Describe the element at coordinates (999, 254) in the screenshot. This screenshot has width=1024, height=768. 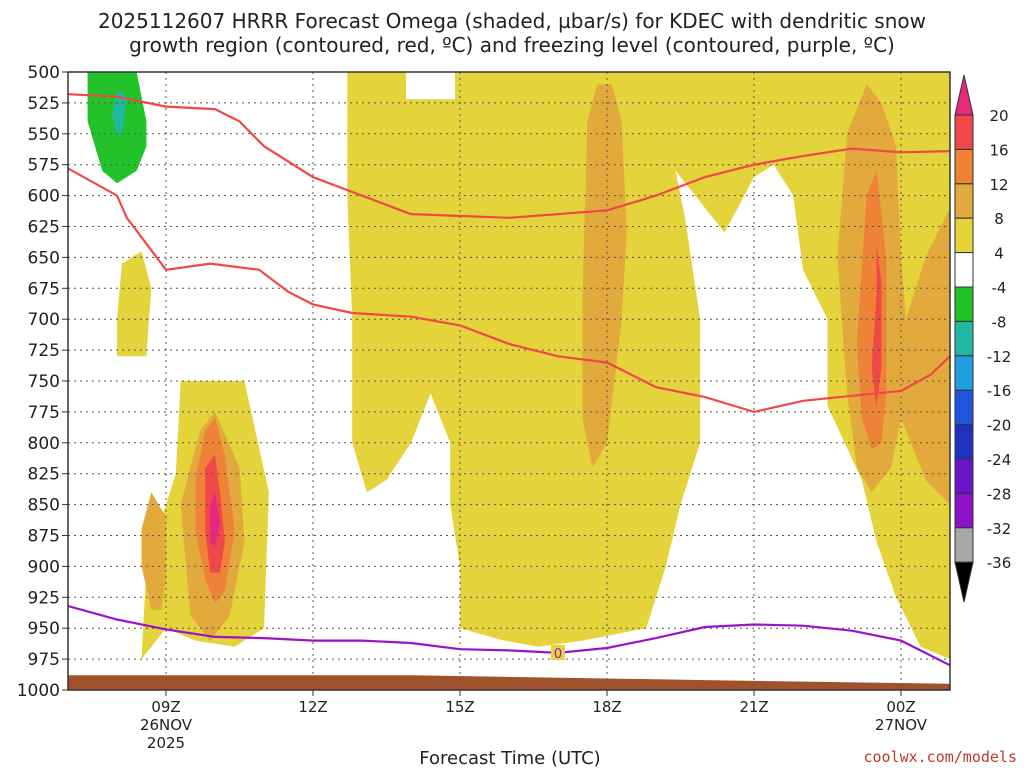
I see `colorbar-label-4: 4` at that location.